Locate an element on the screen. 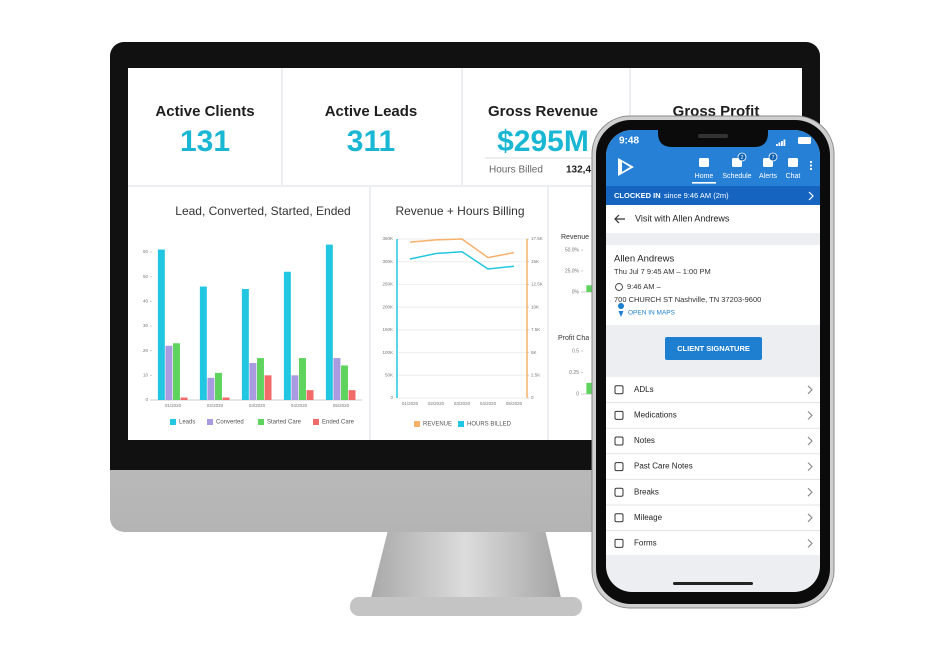 The height and width of the screenshot is (647, 952). pin-icon is located at coordinates (621, 310).